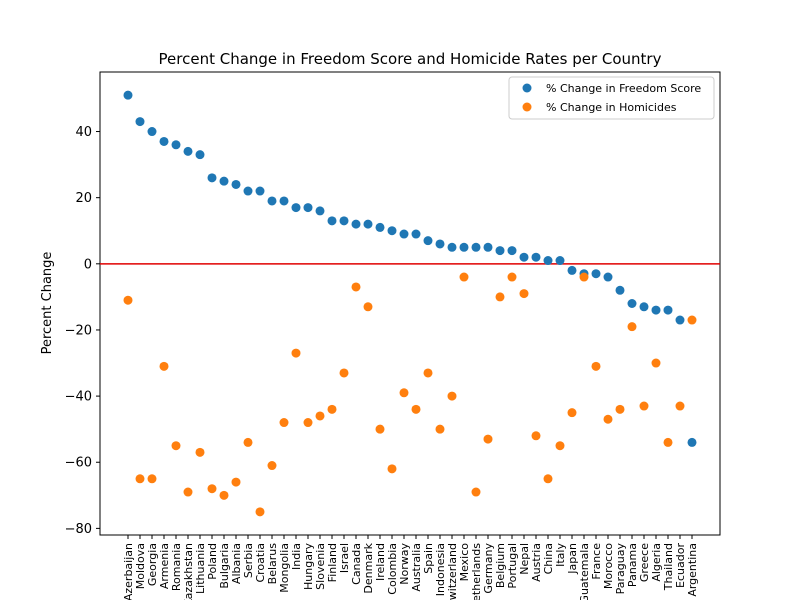 The image size is (800, 604). What do you see at coordinates (380, 562) in the screenshot?
I see `x-tick-label: Ireland` at bounding box center [380, 562].